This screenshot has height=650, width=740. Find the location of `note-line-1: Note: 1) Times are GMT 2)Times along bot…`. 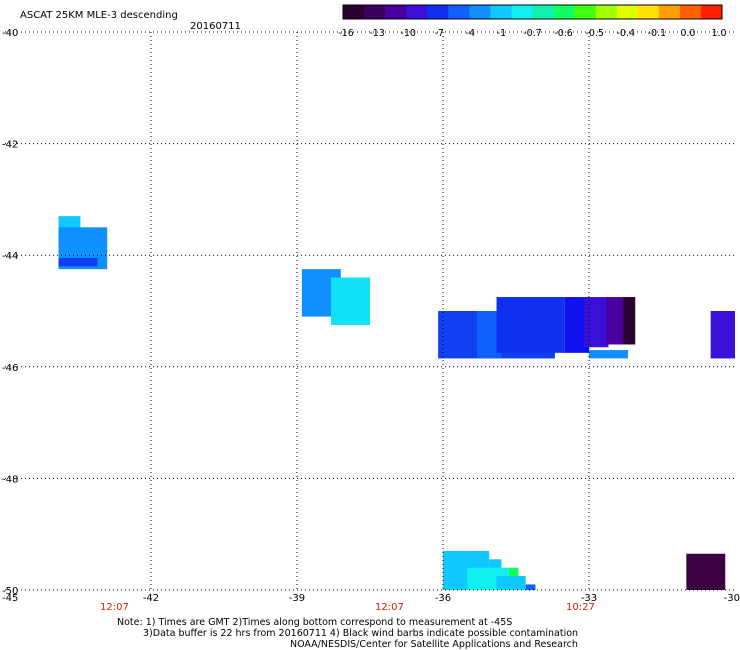

note-line-1: Note: 1) Times are GMT 2)Times along bot… is located at coordinates (315, 622).